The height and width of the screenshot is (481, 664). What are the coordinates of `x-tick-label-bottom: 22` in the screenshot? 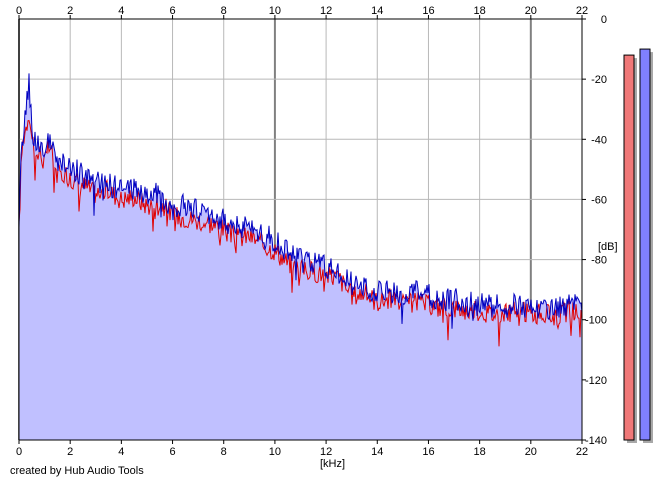 It's located at (582, 452).